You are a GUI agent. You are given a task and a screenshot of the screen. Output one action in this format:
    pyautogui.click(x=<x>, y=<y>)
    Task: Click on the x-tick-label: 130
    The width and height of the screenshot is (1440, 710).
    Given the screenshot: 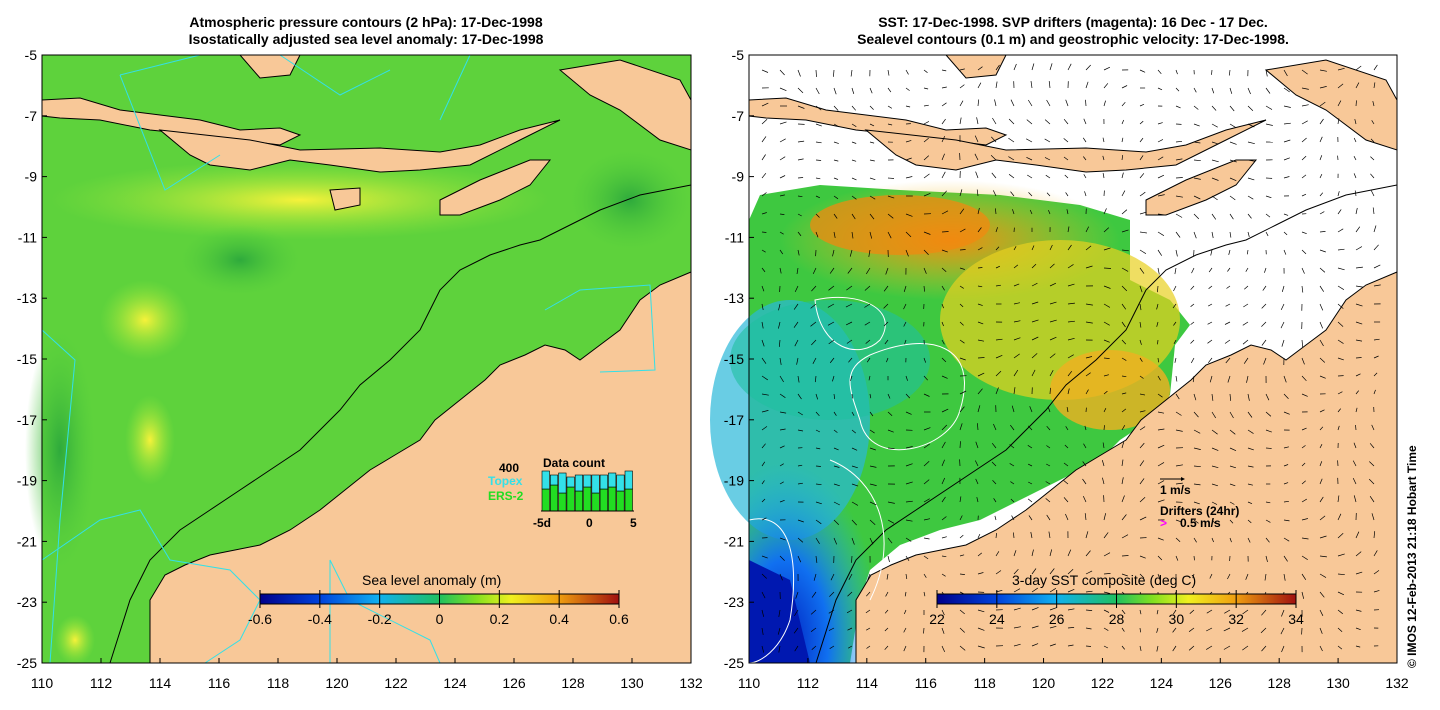 What is the action you would take?
    pyautogui.click(x=1338, y=683)
    